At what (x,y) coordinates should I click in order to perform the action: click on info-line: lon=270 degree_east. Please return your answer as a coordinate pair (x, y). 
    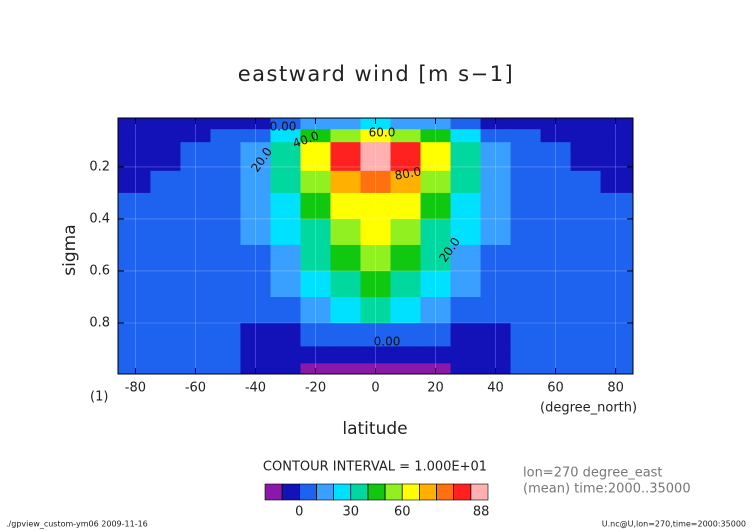
    Looking at the image, I should click on (593, 473).